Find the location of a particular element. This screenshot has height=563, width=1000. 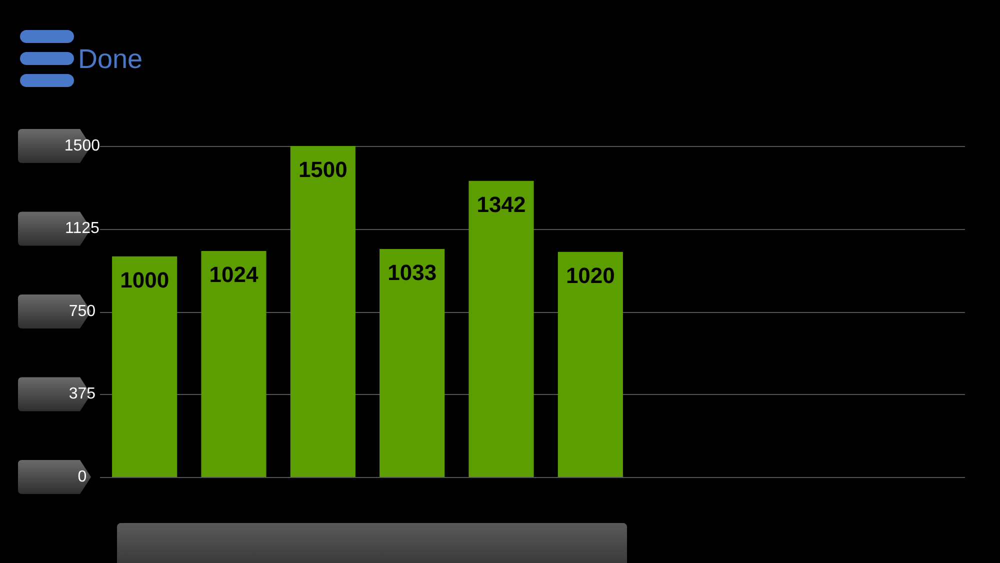

y-tick-label: 375 is located at coordinates (82, 394).